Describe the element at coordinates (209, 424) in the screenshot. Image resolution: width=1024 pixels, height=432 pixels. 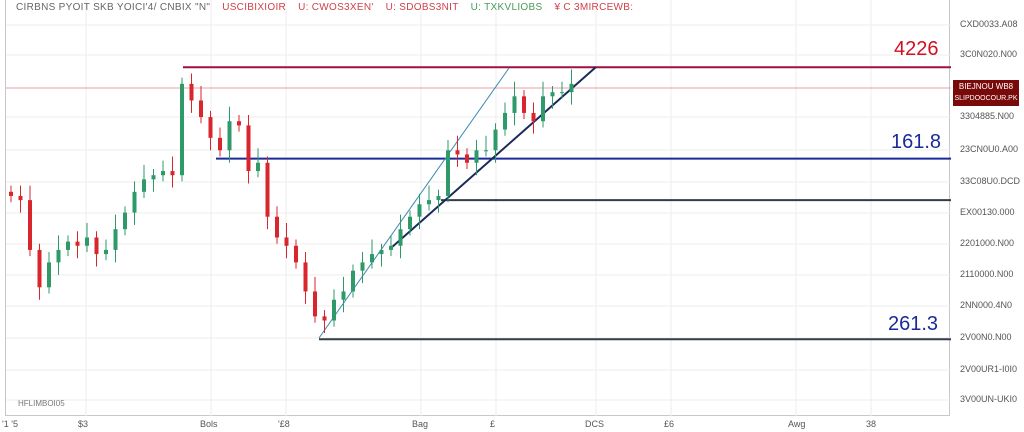
I see `time-axis-label: Bols` at that location.